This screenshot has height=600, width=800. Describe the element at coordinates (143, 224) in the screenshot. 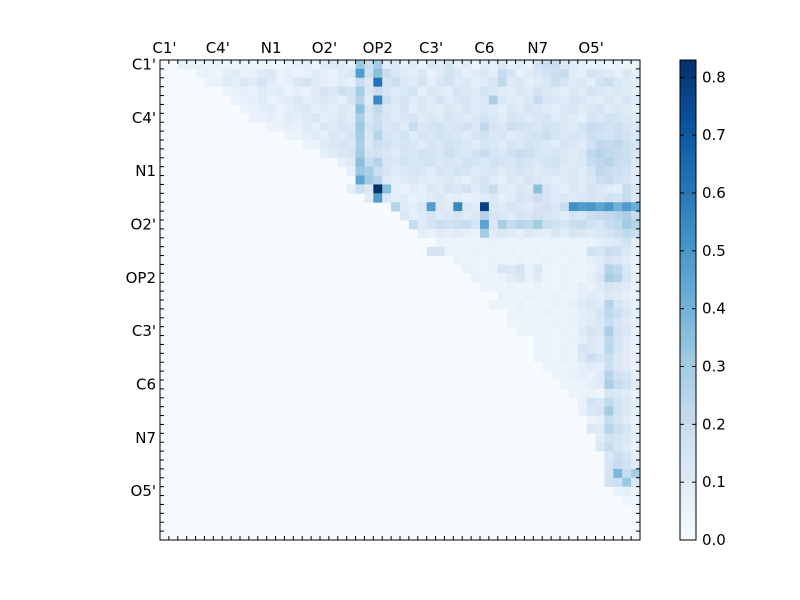

I see `y-tick-label: O2'` at that location.